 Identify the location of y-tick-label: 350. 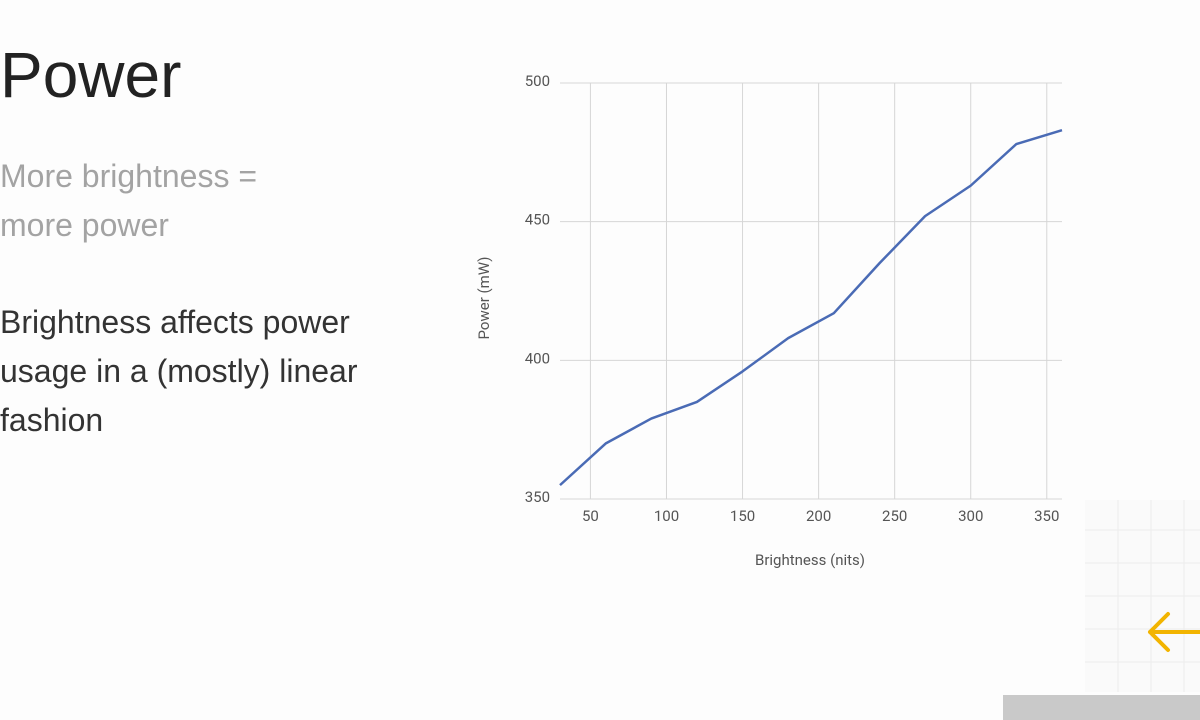
(537, 497).